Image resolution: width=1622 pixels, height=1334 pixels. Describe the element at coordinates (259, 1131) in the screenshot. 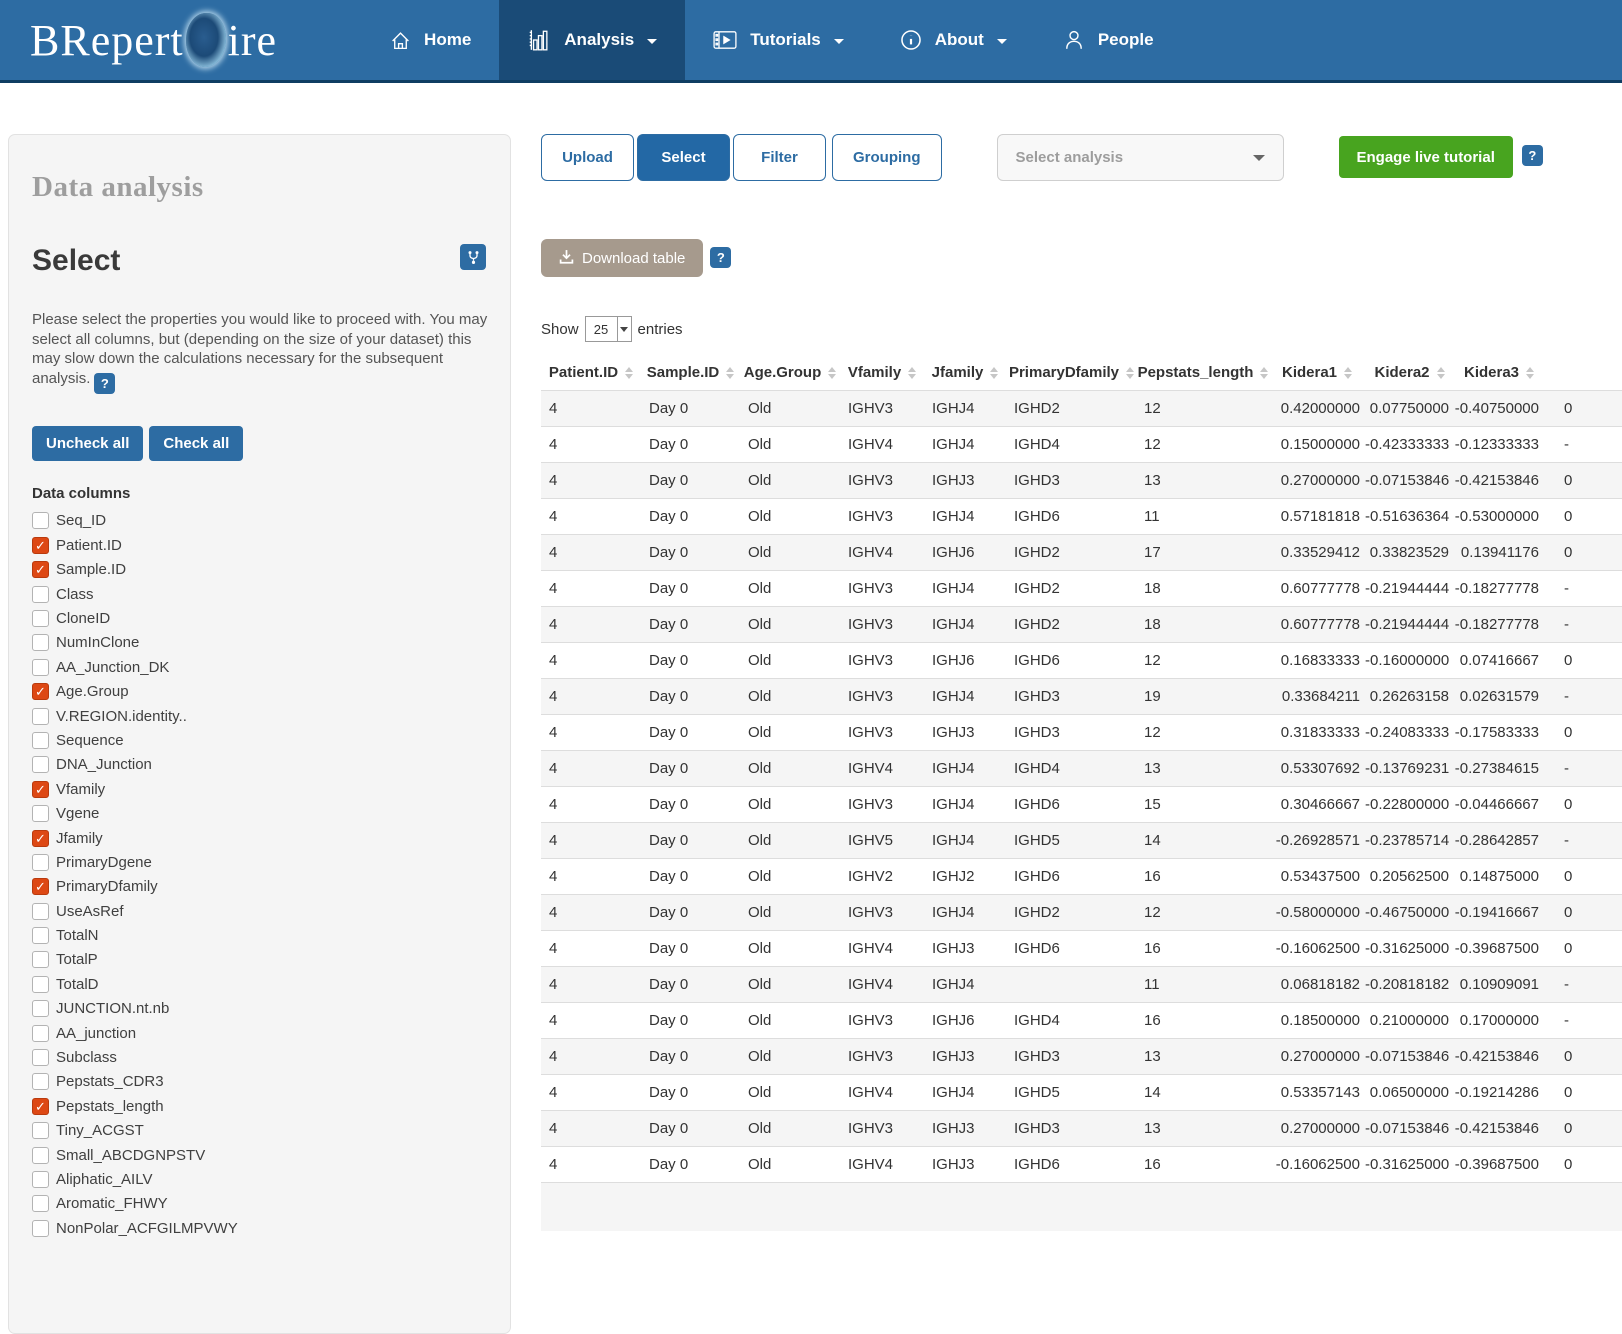

I see `checkbox-item: Tiny_ACGST` at that location.